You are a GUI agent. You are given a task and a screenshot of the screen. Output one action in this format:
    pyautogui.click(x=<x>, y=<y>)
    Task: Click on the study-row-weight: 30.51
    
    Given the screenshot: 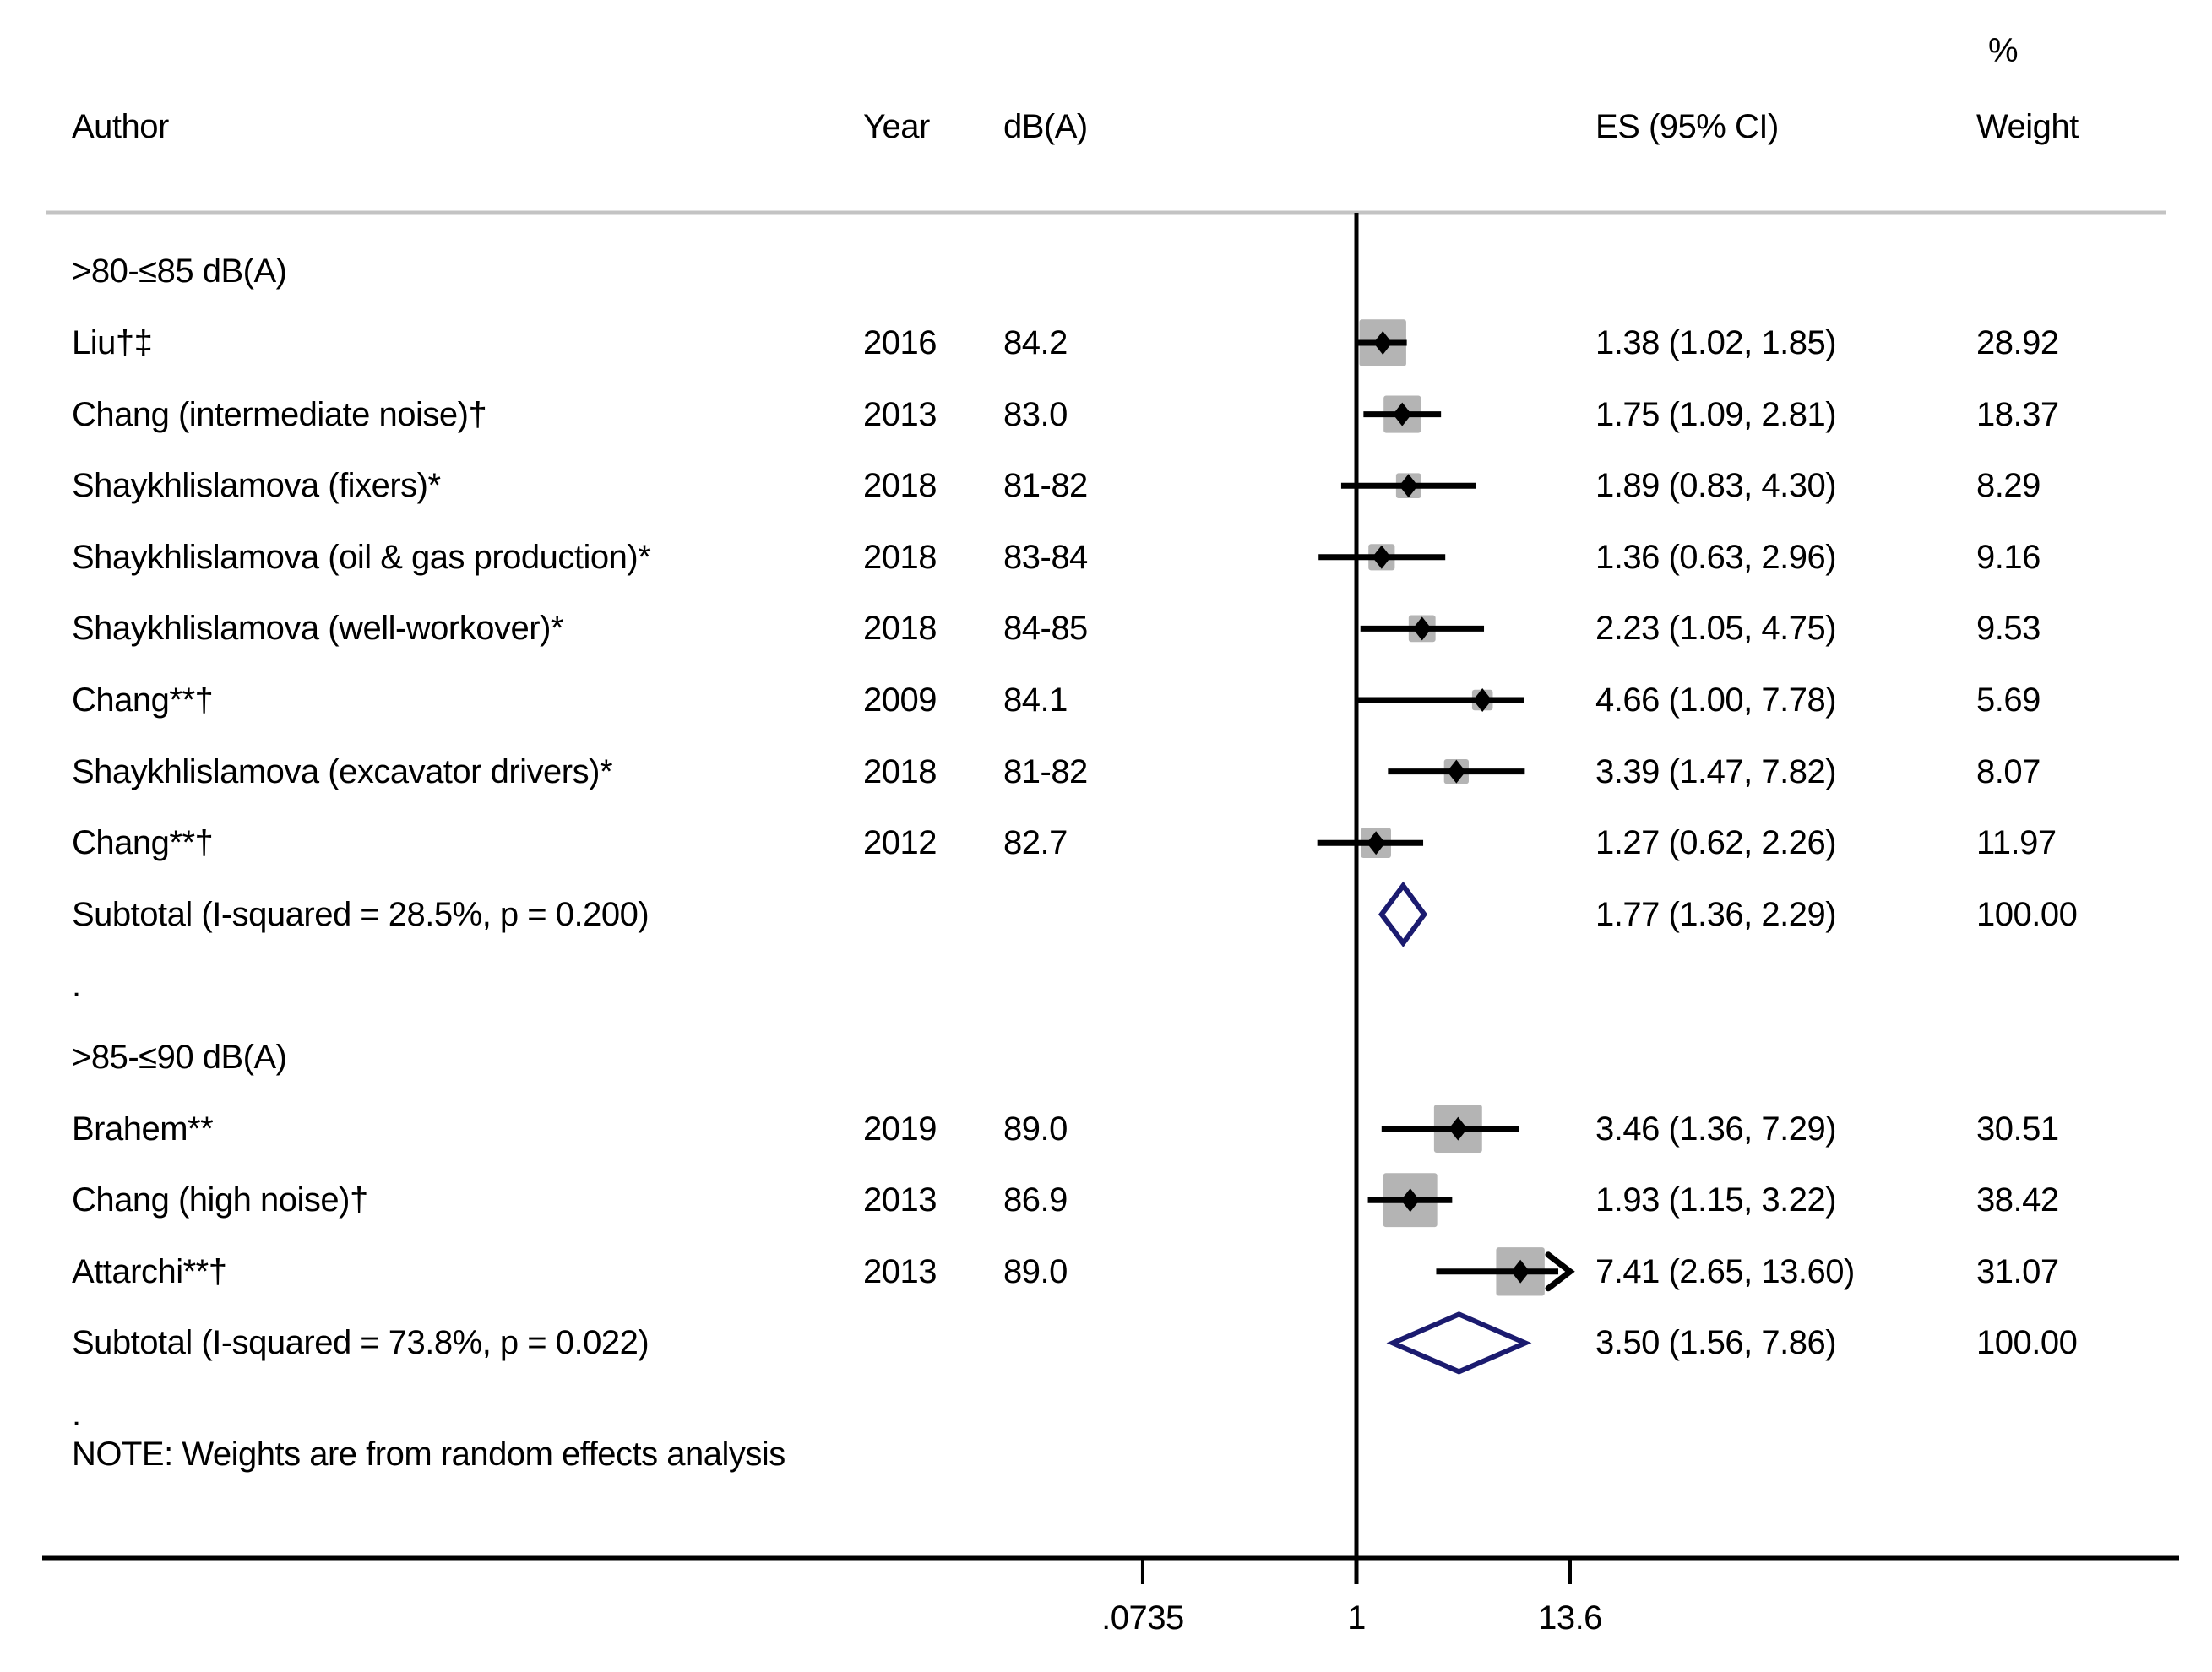 What is the action you would take?
    pyautogui.click(x=2017, y=1129)
    